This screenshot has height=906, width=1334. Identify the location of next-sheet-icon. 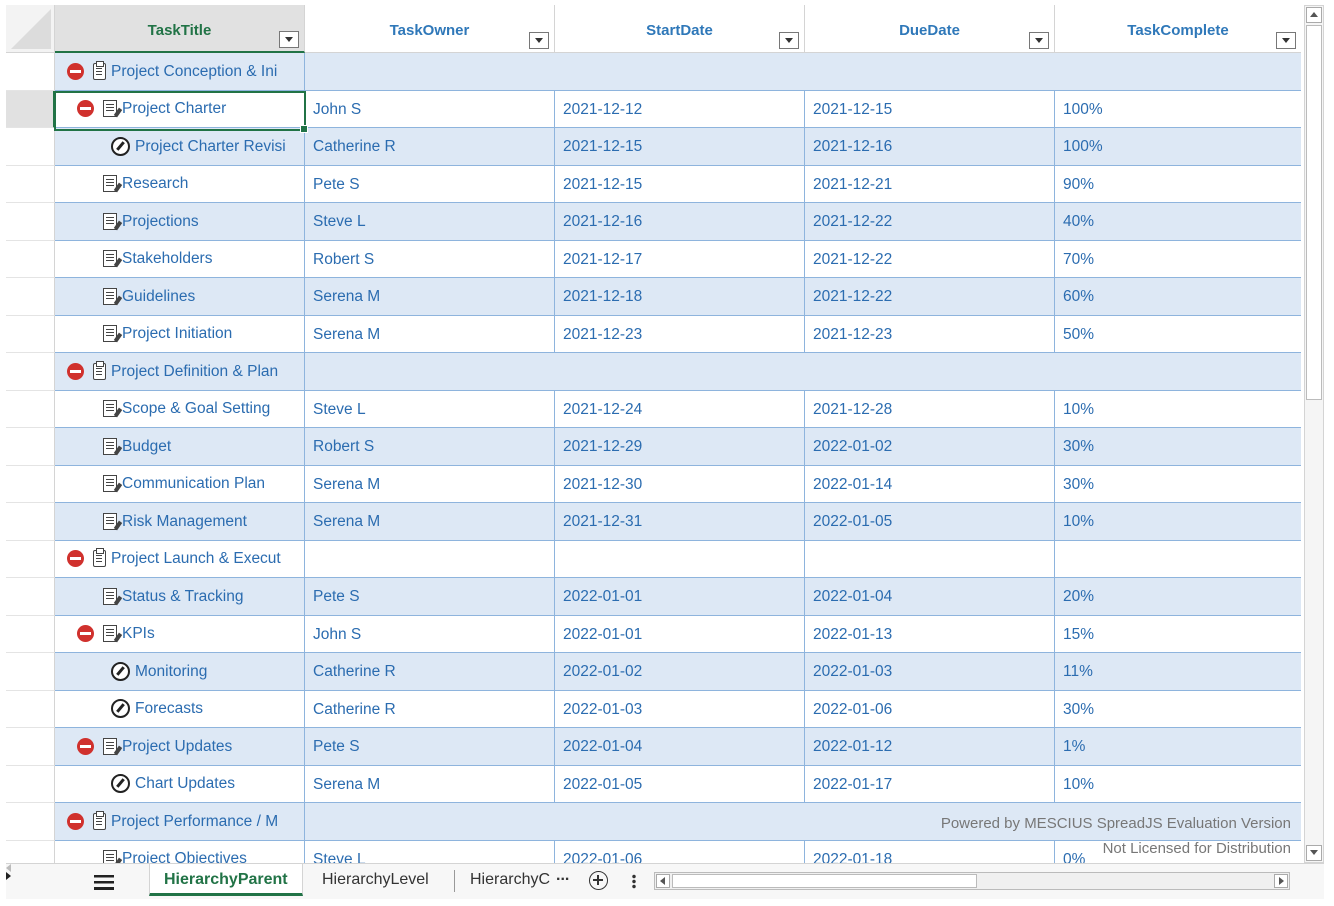
(8, 876).